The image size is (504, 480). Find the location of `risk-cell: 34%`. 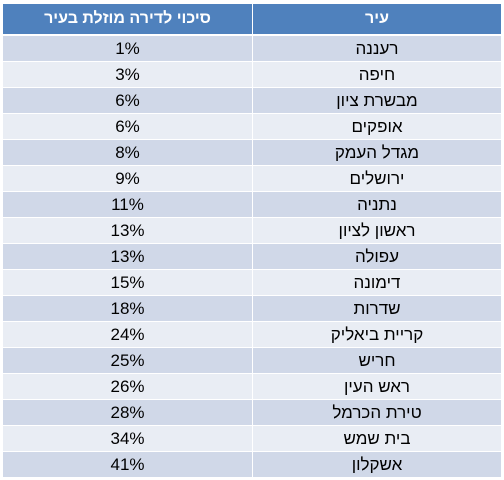

risk-cell: 34% is located at coordinates (127, 438).